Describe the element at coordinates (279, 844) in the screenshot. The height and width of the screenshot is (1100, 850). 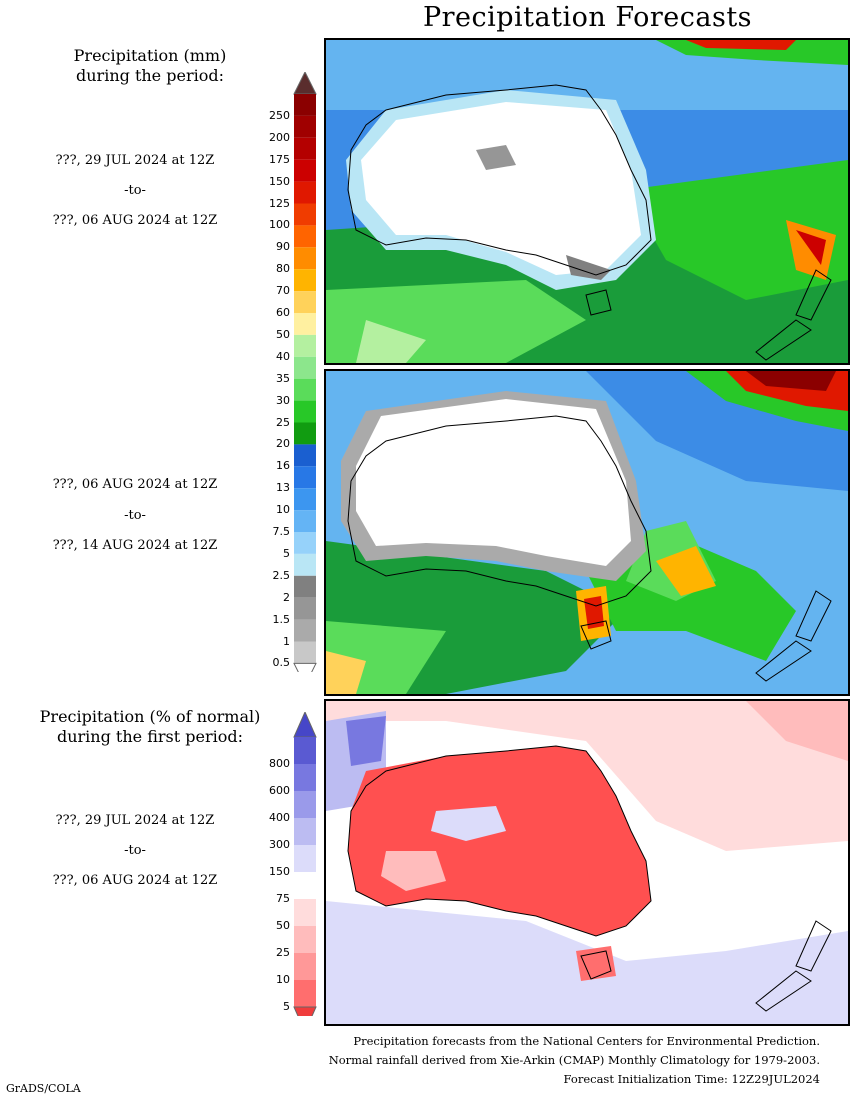
I see `pct-colorbar-label: 300` at that location.